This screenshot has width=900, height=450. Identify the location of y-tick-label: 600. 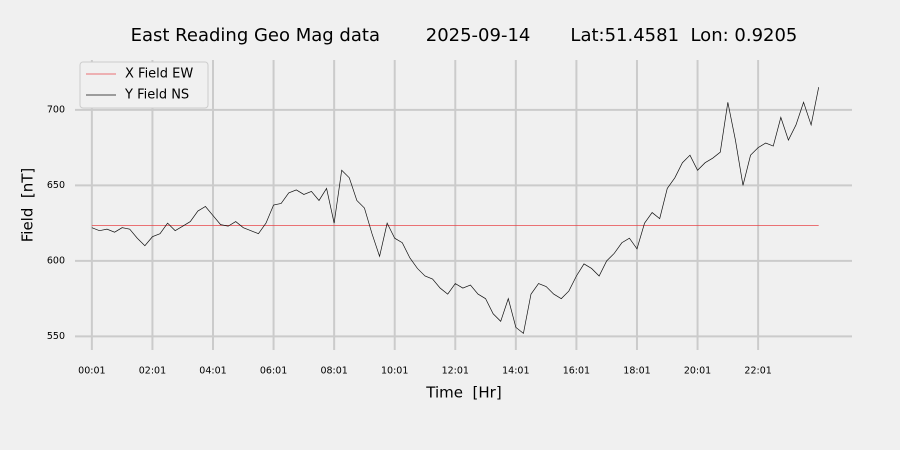
(56, 260).